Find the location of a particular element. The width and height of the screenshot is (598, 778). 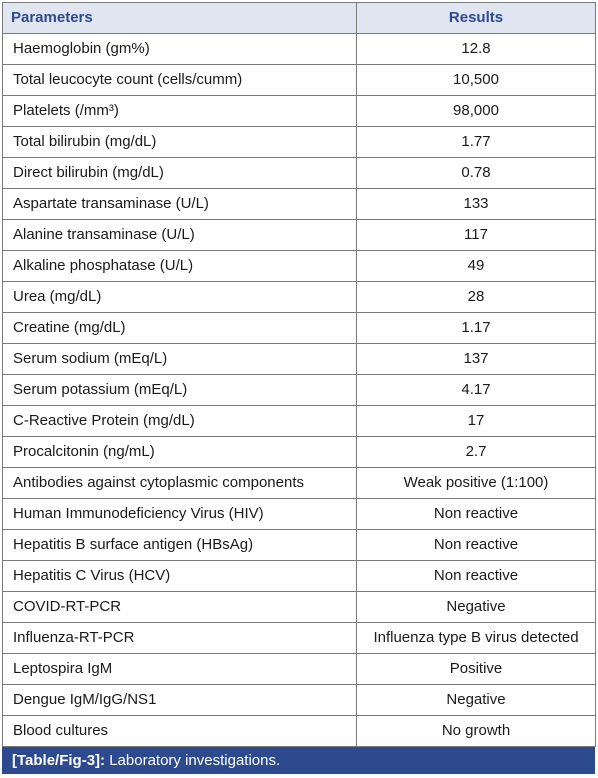

table-row: Hepatitis C Virus (HCV) Non reactive is located at coordinates (299, 576).